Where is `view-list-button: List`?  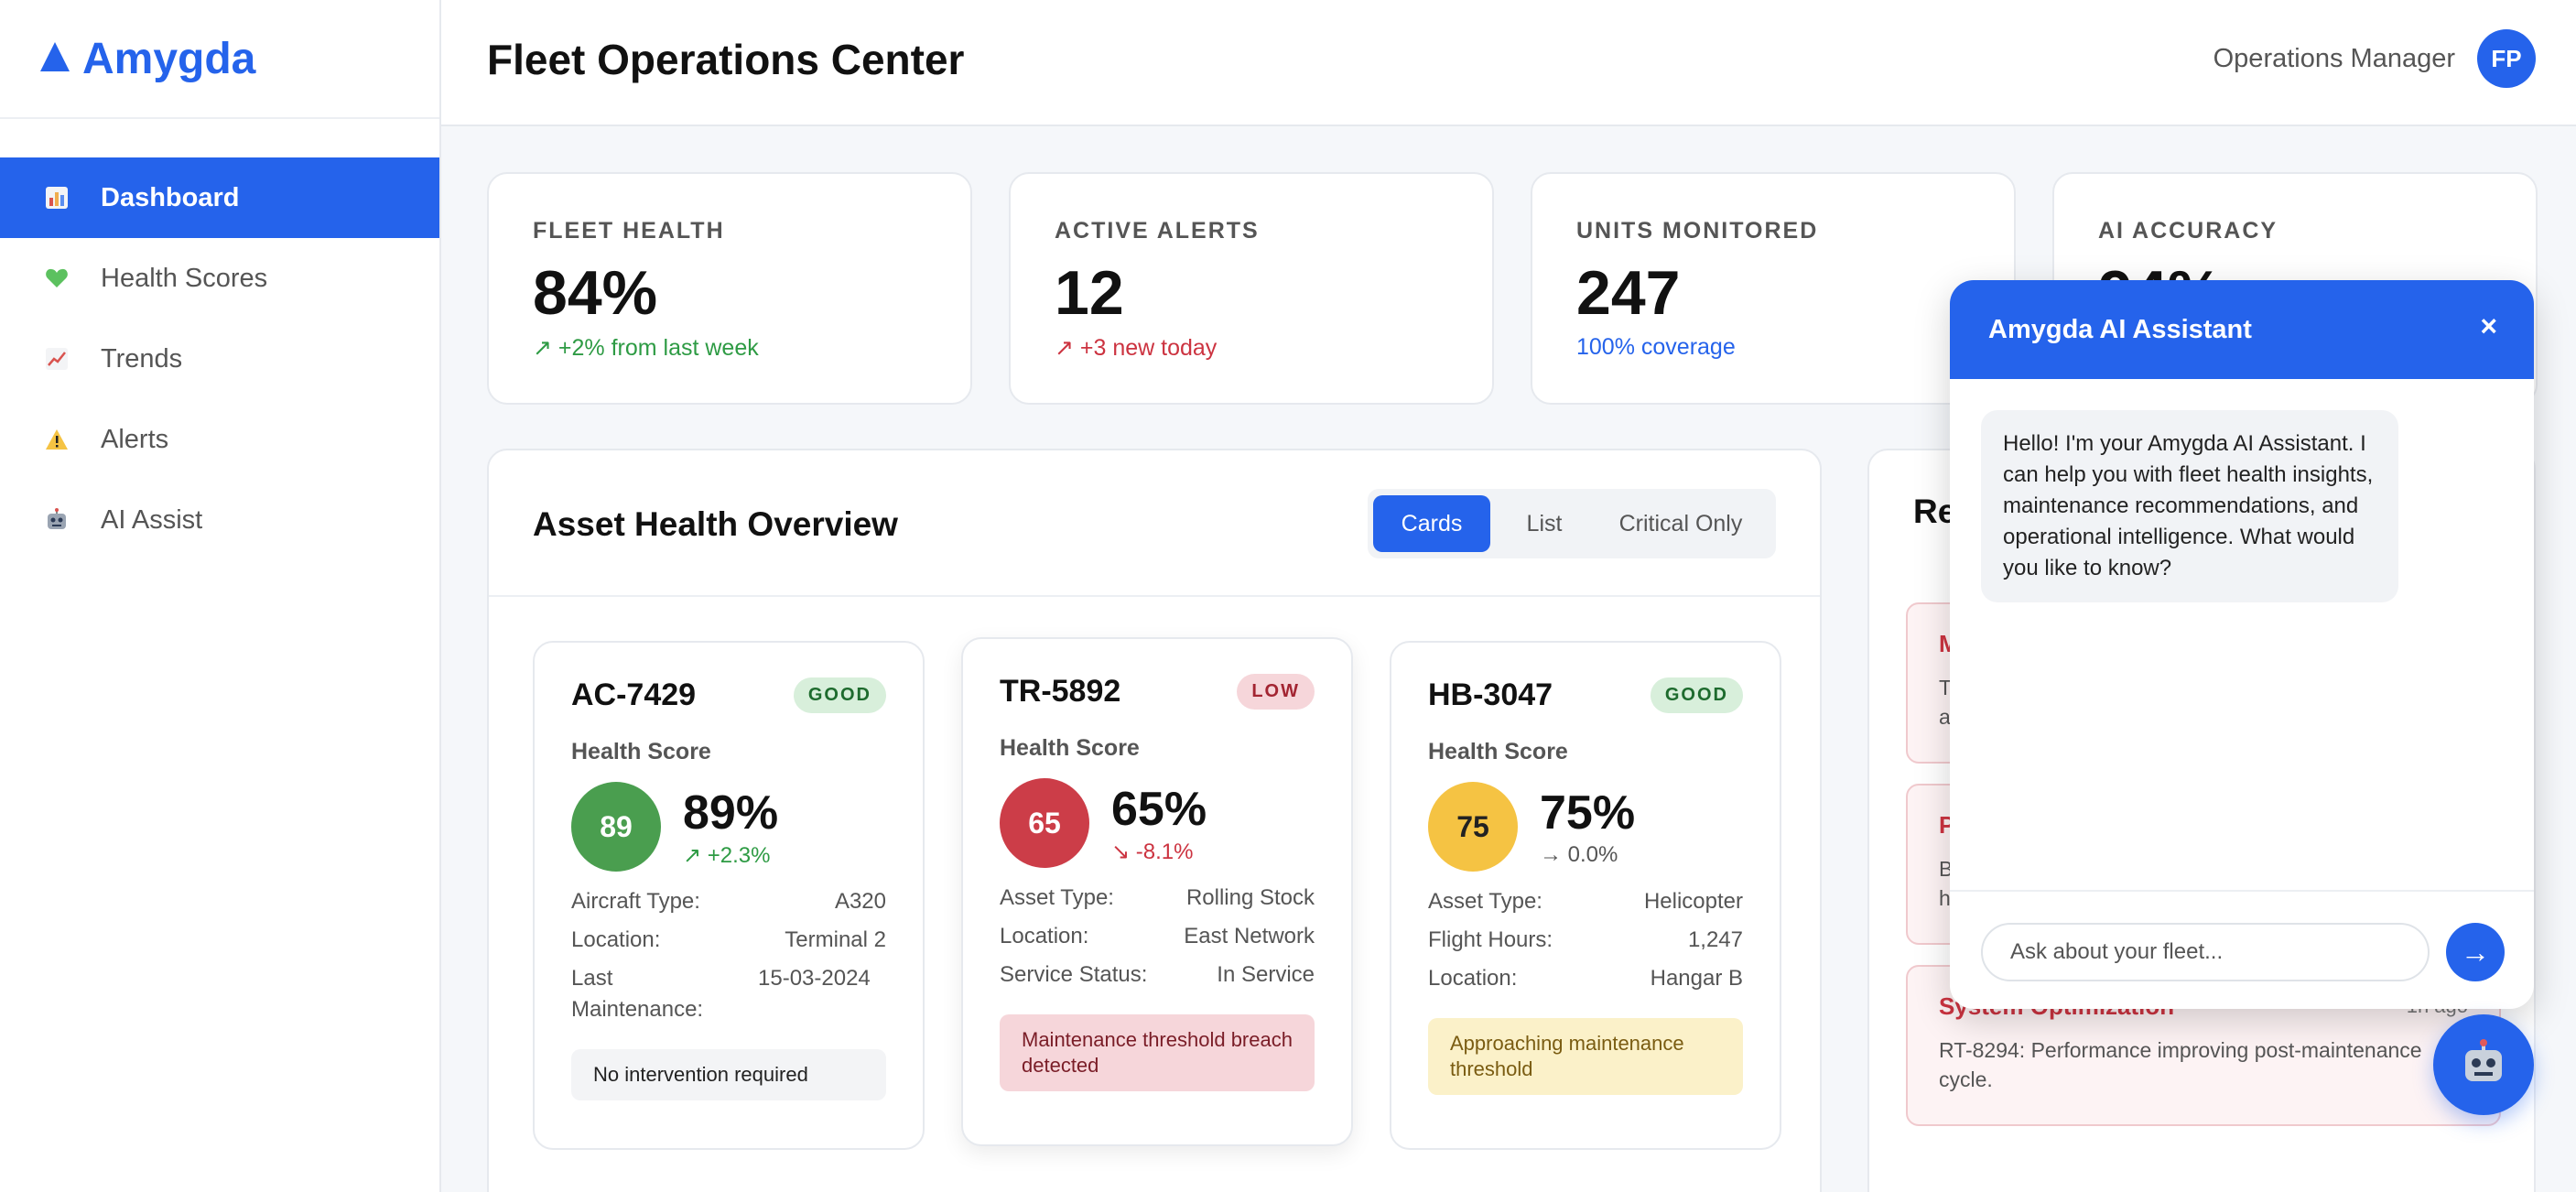 view-list-button: List is located at coordinates (1545, 523).